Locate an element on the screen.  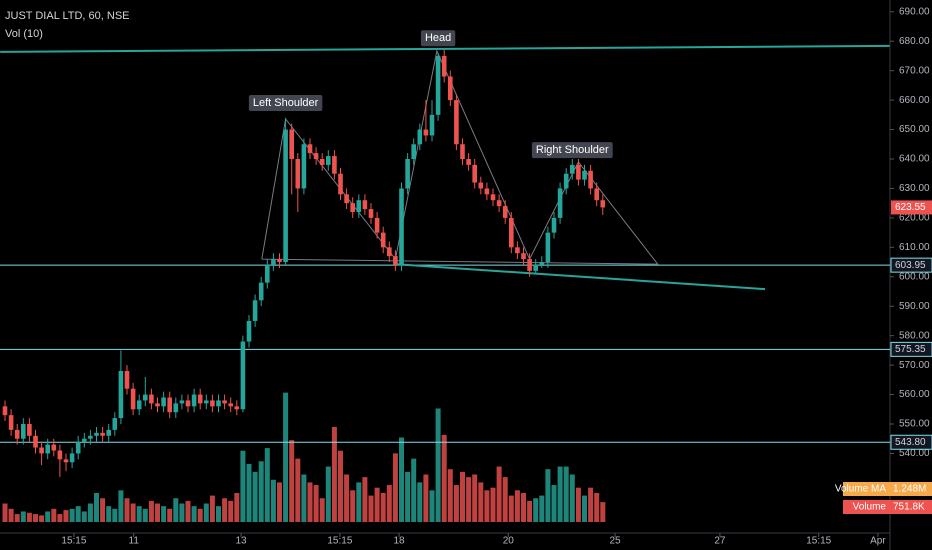
x-tick-label: 15:15 is located at coordinates (818, 541).